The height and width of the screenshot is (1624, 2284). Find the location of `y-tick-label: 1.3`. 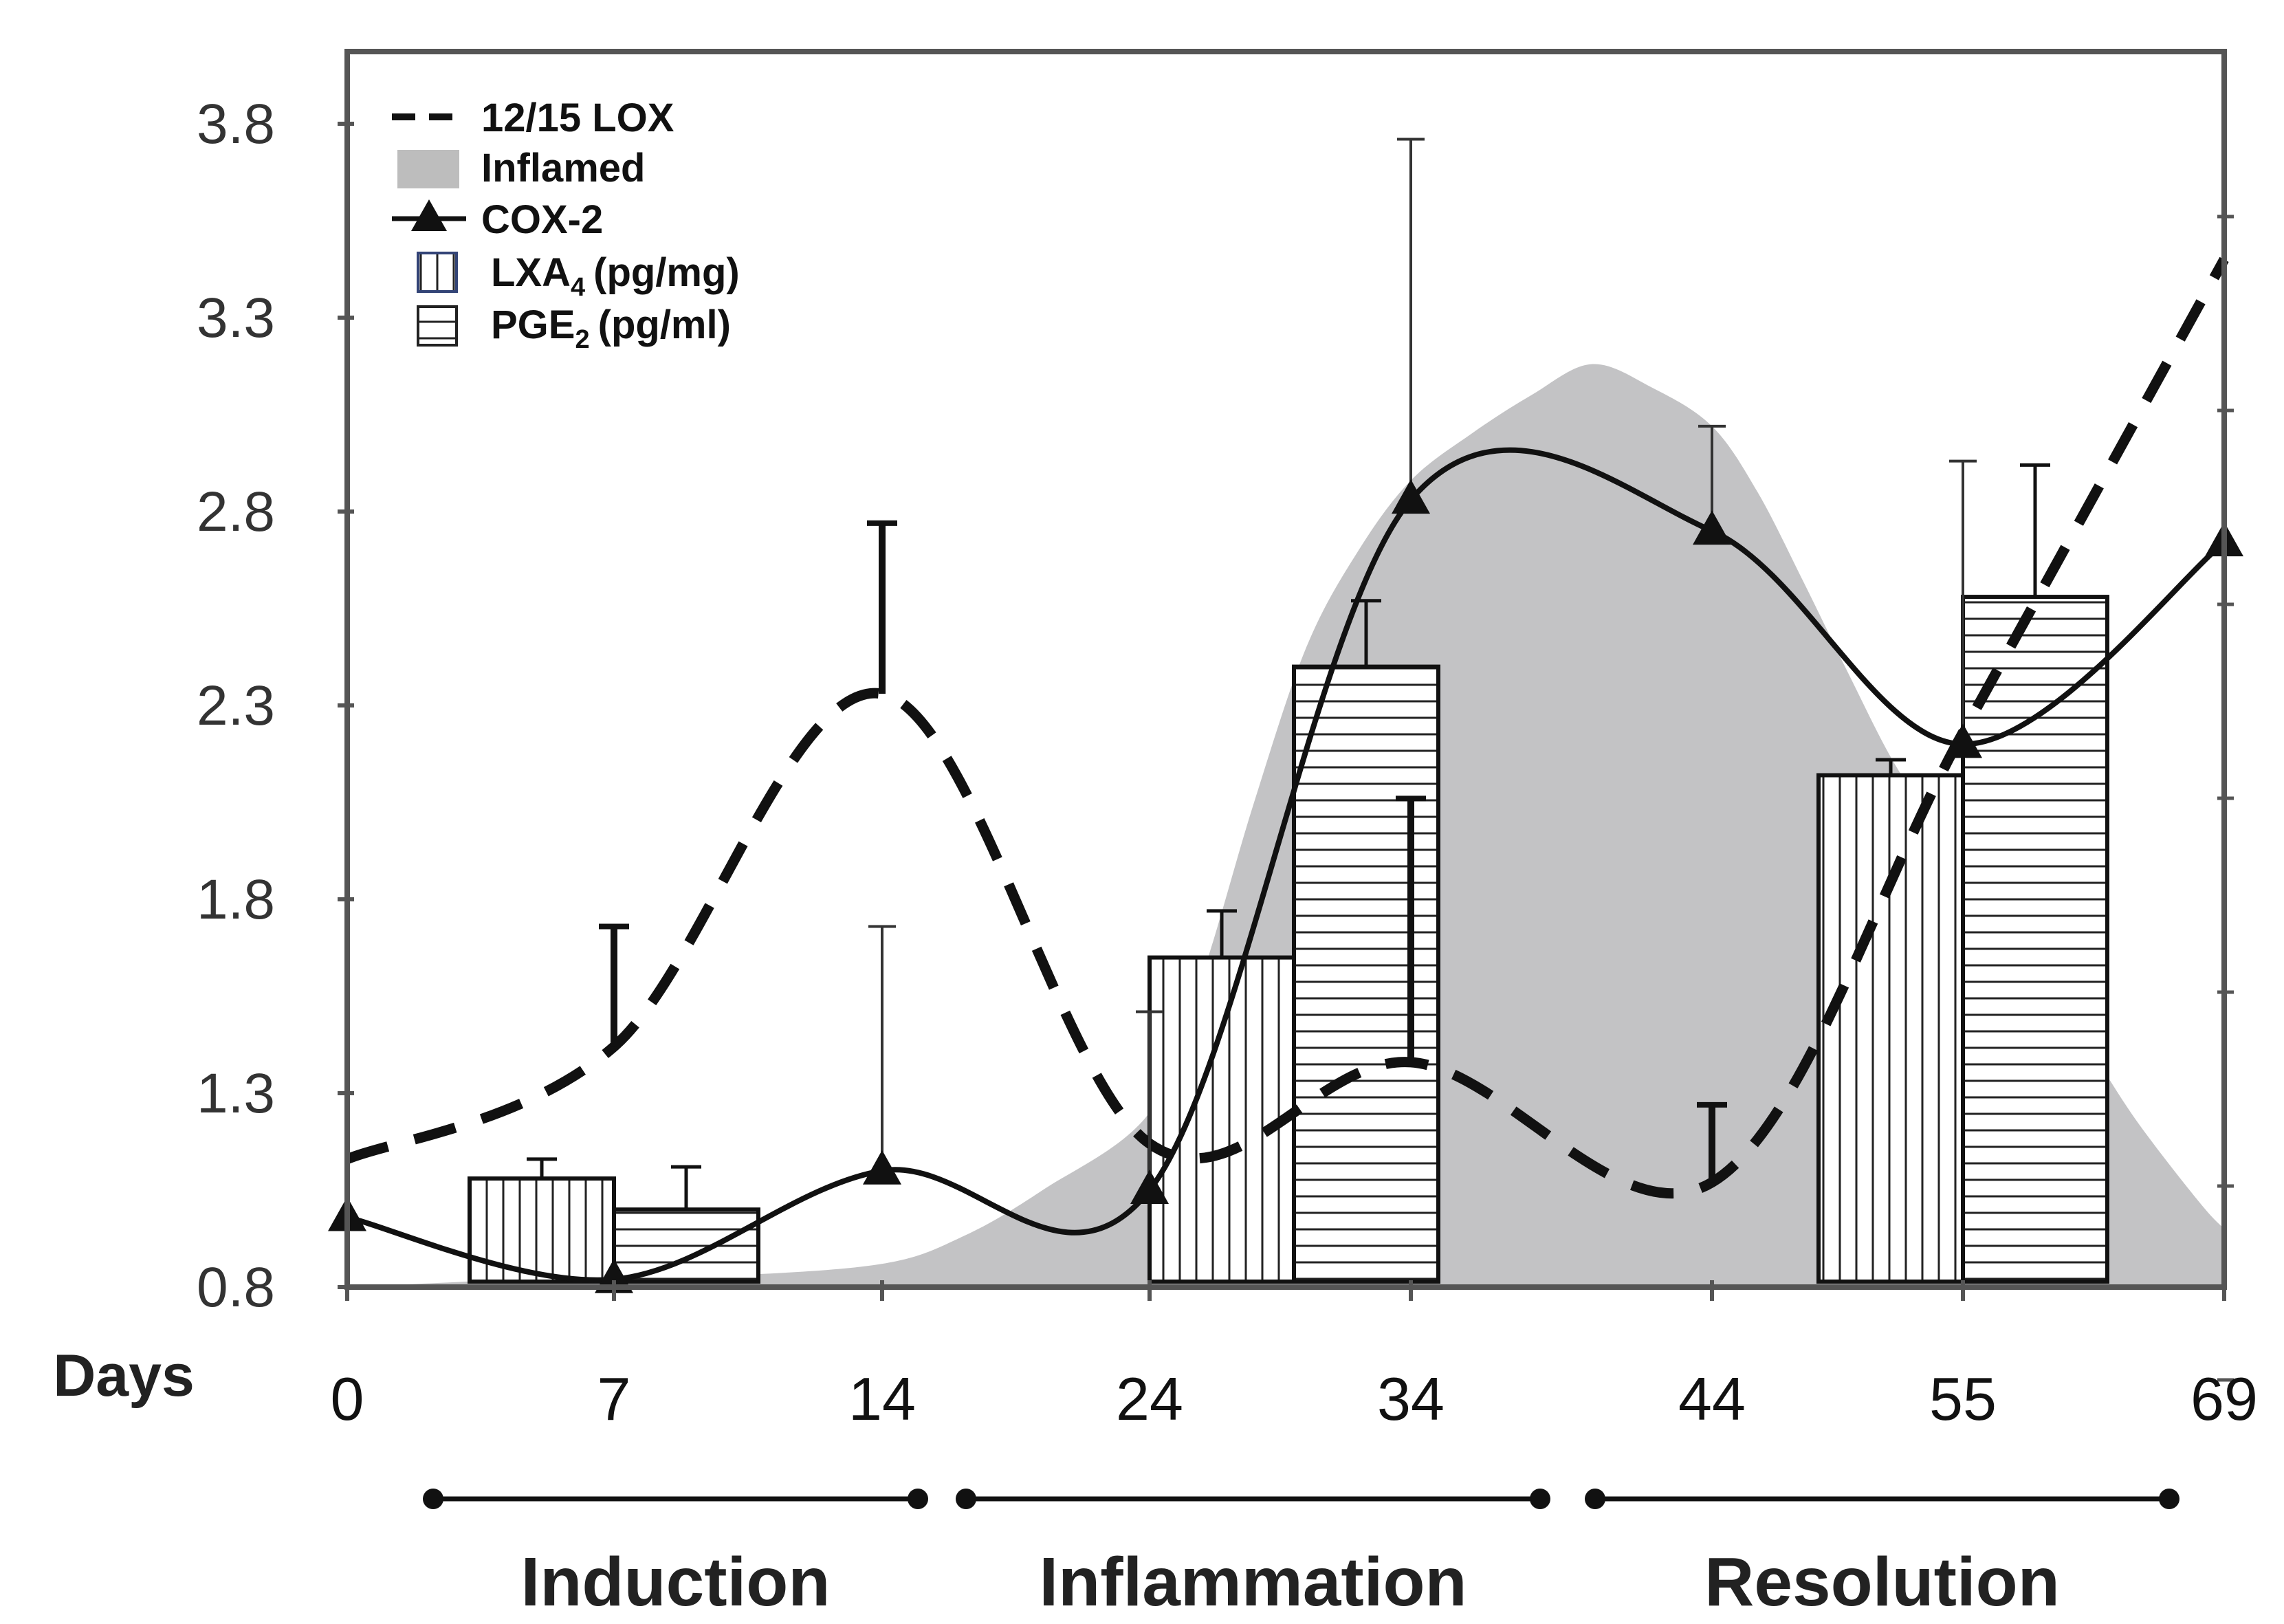

y-tick-label: 1.3 is located at coordinates (236, 1093).